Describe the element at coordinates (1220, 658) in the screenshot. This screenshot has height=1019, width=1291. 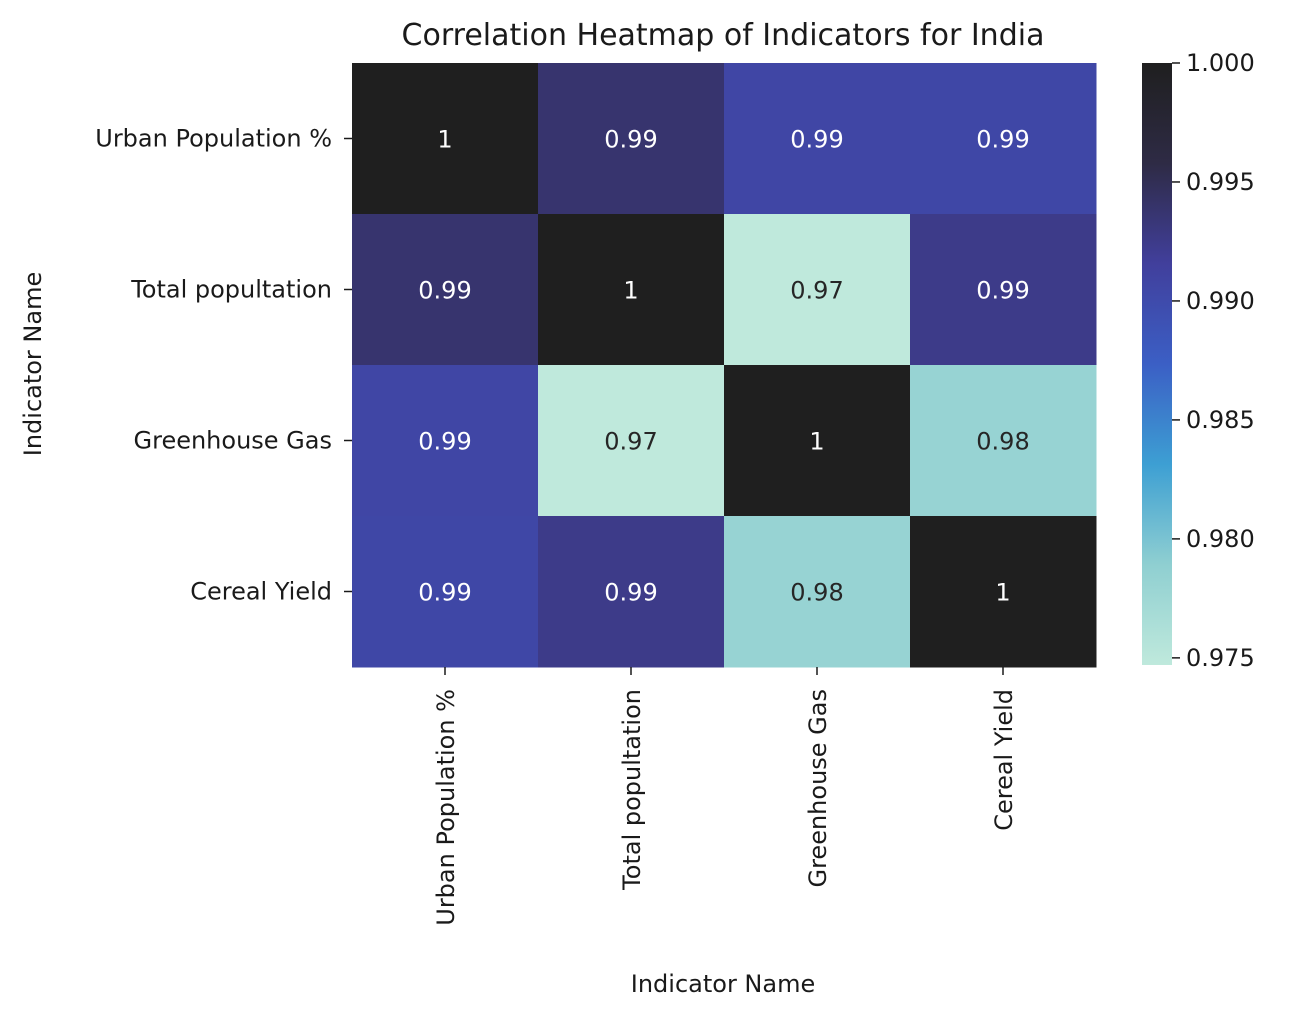
I see `colorbar-tick-label: 0.975` at that location.